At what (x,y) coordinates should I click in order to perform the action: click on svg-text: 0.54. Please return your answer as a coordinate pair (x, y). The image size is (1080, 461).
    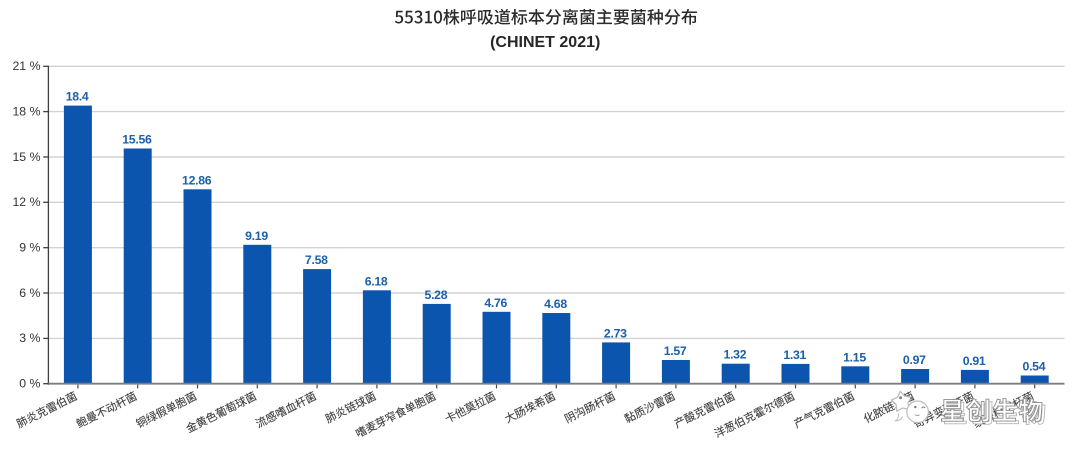
    Looking at the image, I should click on (1034, 367).